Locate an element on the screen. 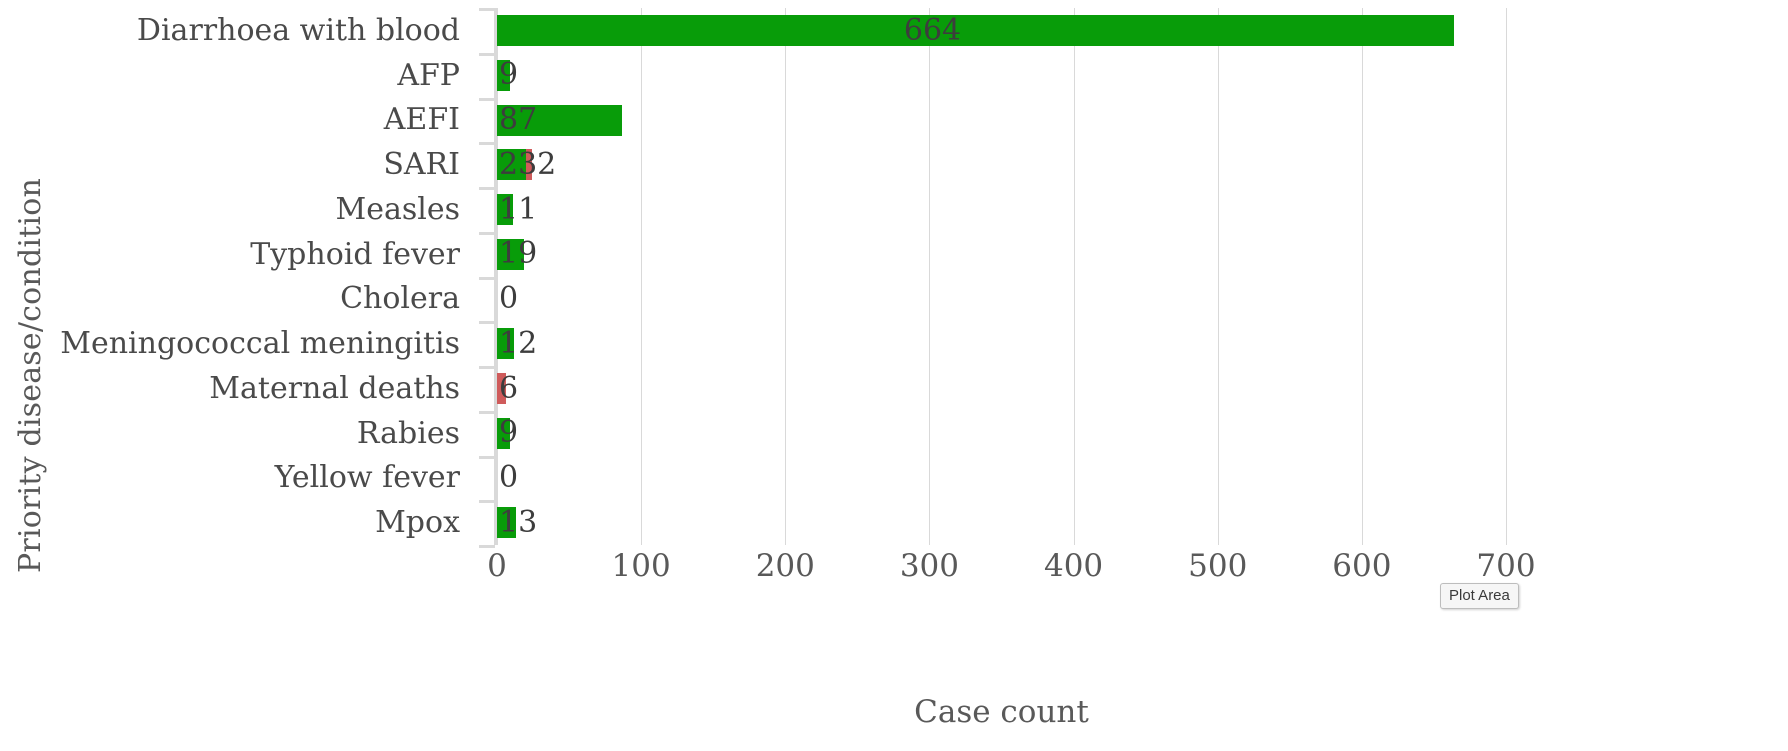  y-axis-spine is located at coordinates (495, 276).